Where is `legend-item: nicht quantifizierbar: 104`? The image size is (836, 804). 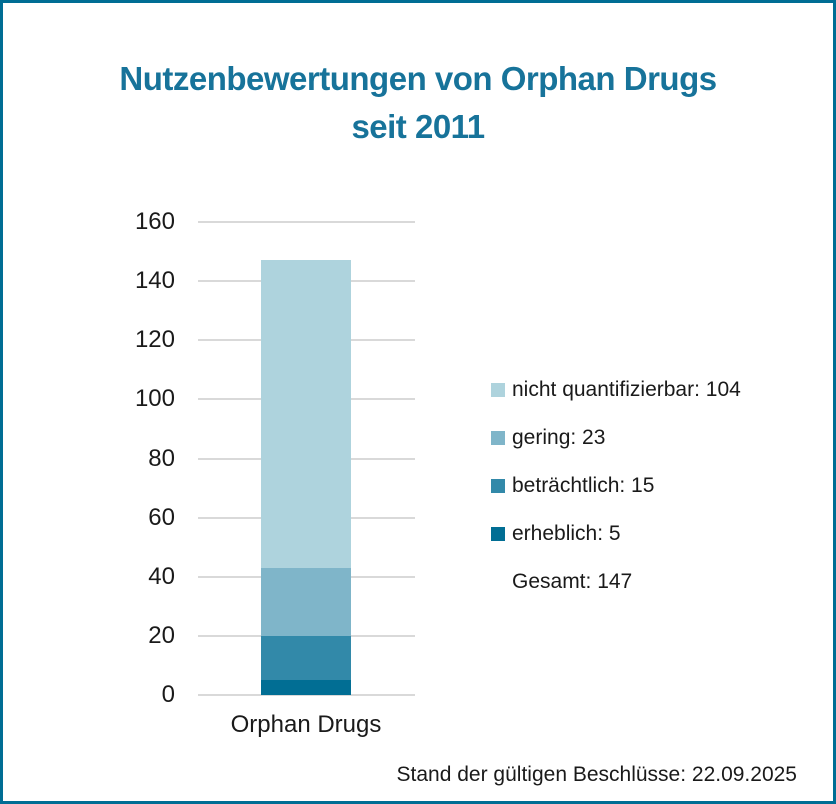 legend-item: nicht quantifizierbar: 104 is located at coordinates (616, 390).